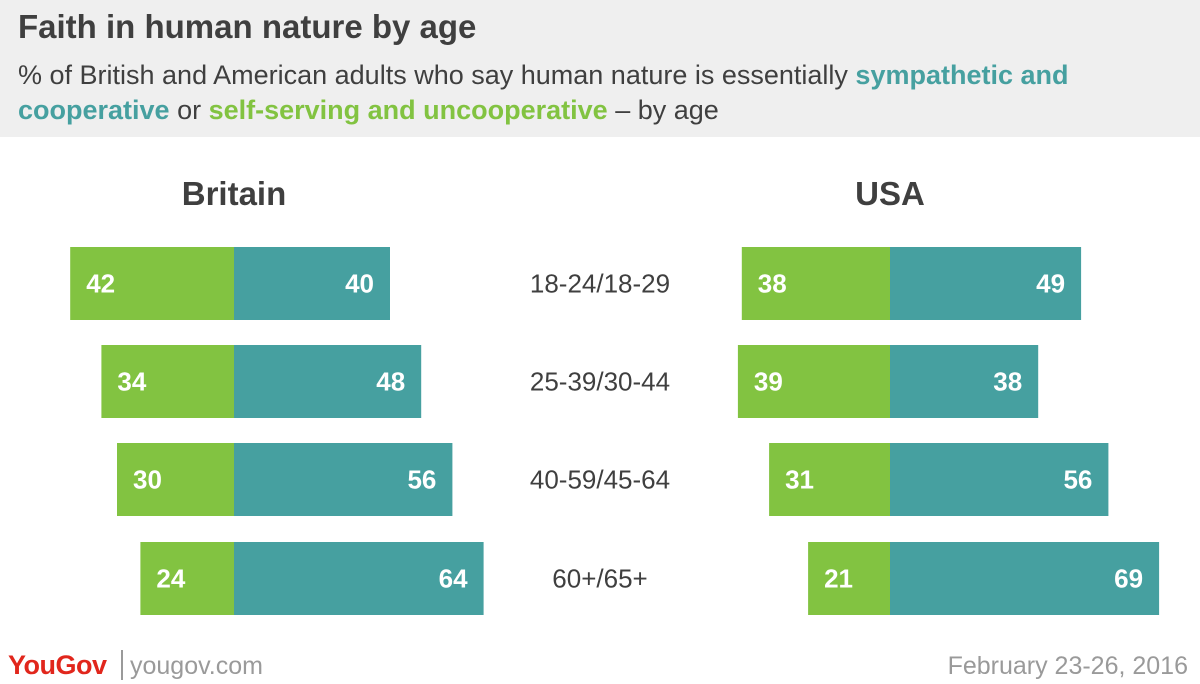 The width and height of the screenshot is (1200, 684). I want to click on chart-title: Faith in human nature by age, so click(247, 26).